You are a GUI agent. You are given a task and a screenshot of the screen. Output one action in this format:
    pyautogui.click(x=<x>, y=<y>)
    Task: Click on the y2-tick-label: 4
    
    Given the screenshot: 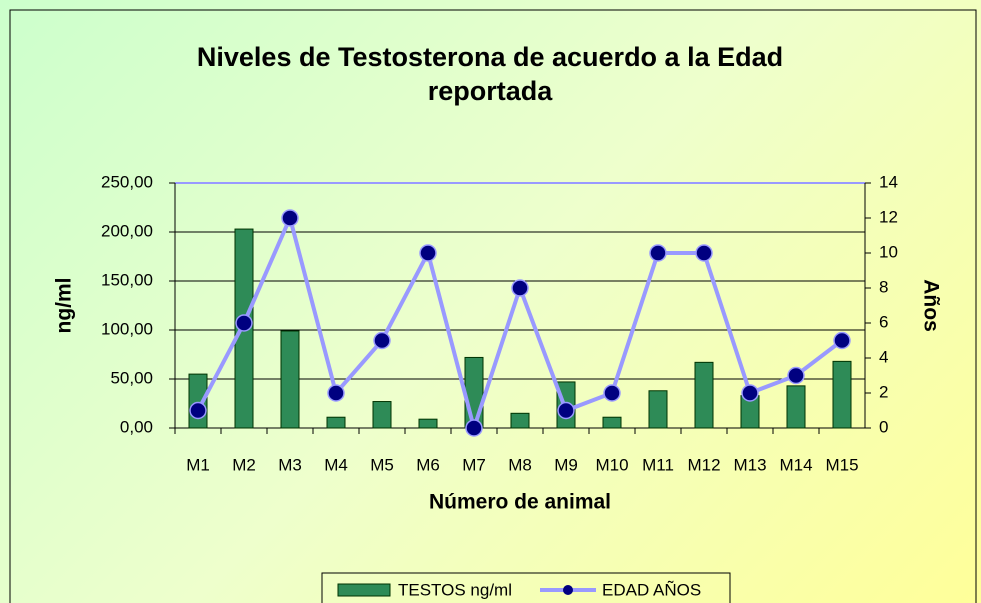 What is the action you would take?
    pyautogui.click(x=883, y=356)
    